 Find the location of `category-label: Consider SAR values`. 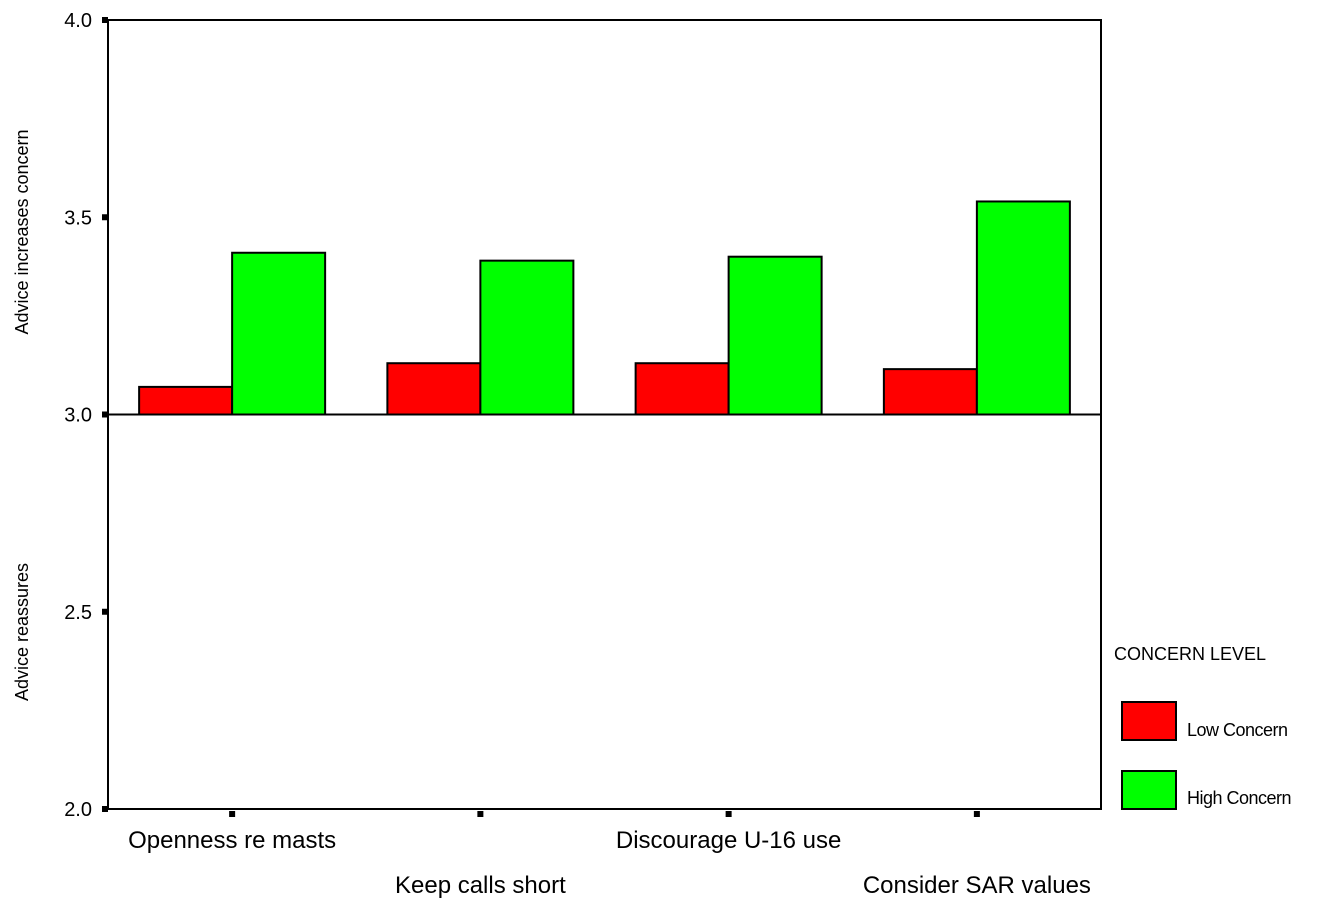

category-label: Consider SAR values is located at coordinates (977, 885).